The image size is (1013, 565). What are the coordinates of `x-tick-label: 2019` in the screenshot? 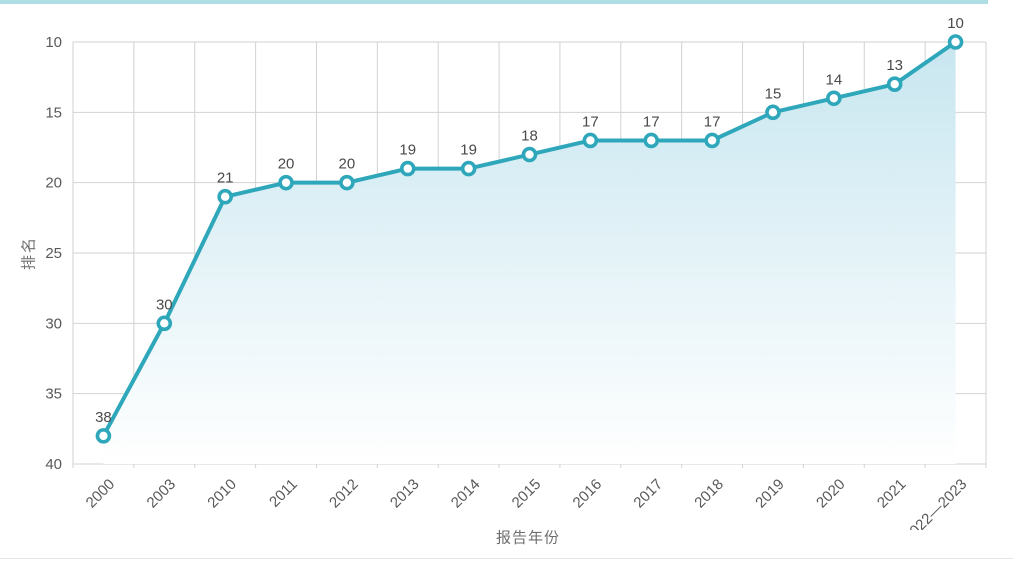 It's located at (770, 494).